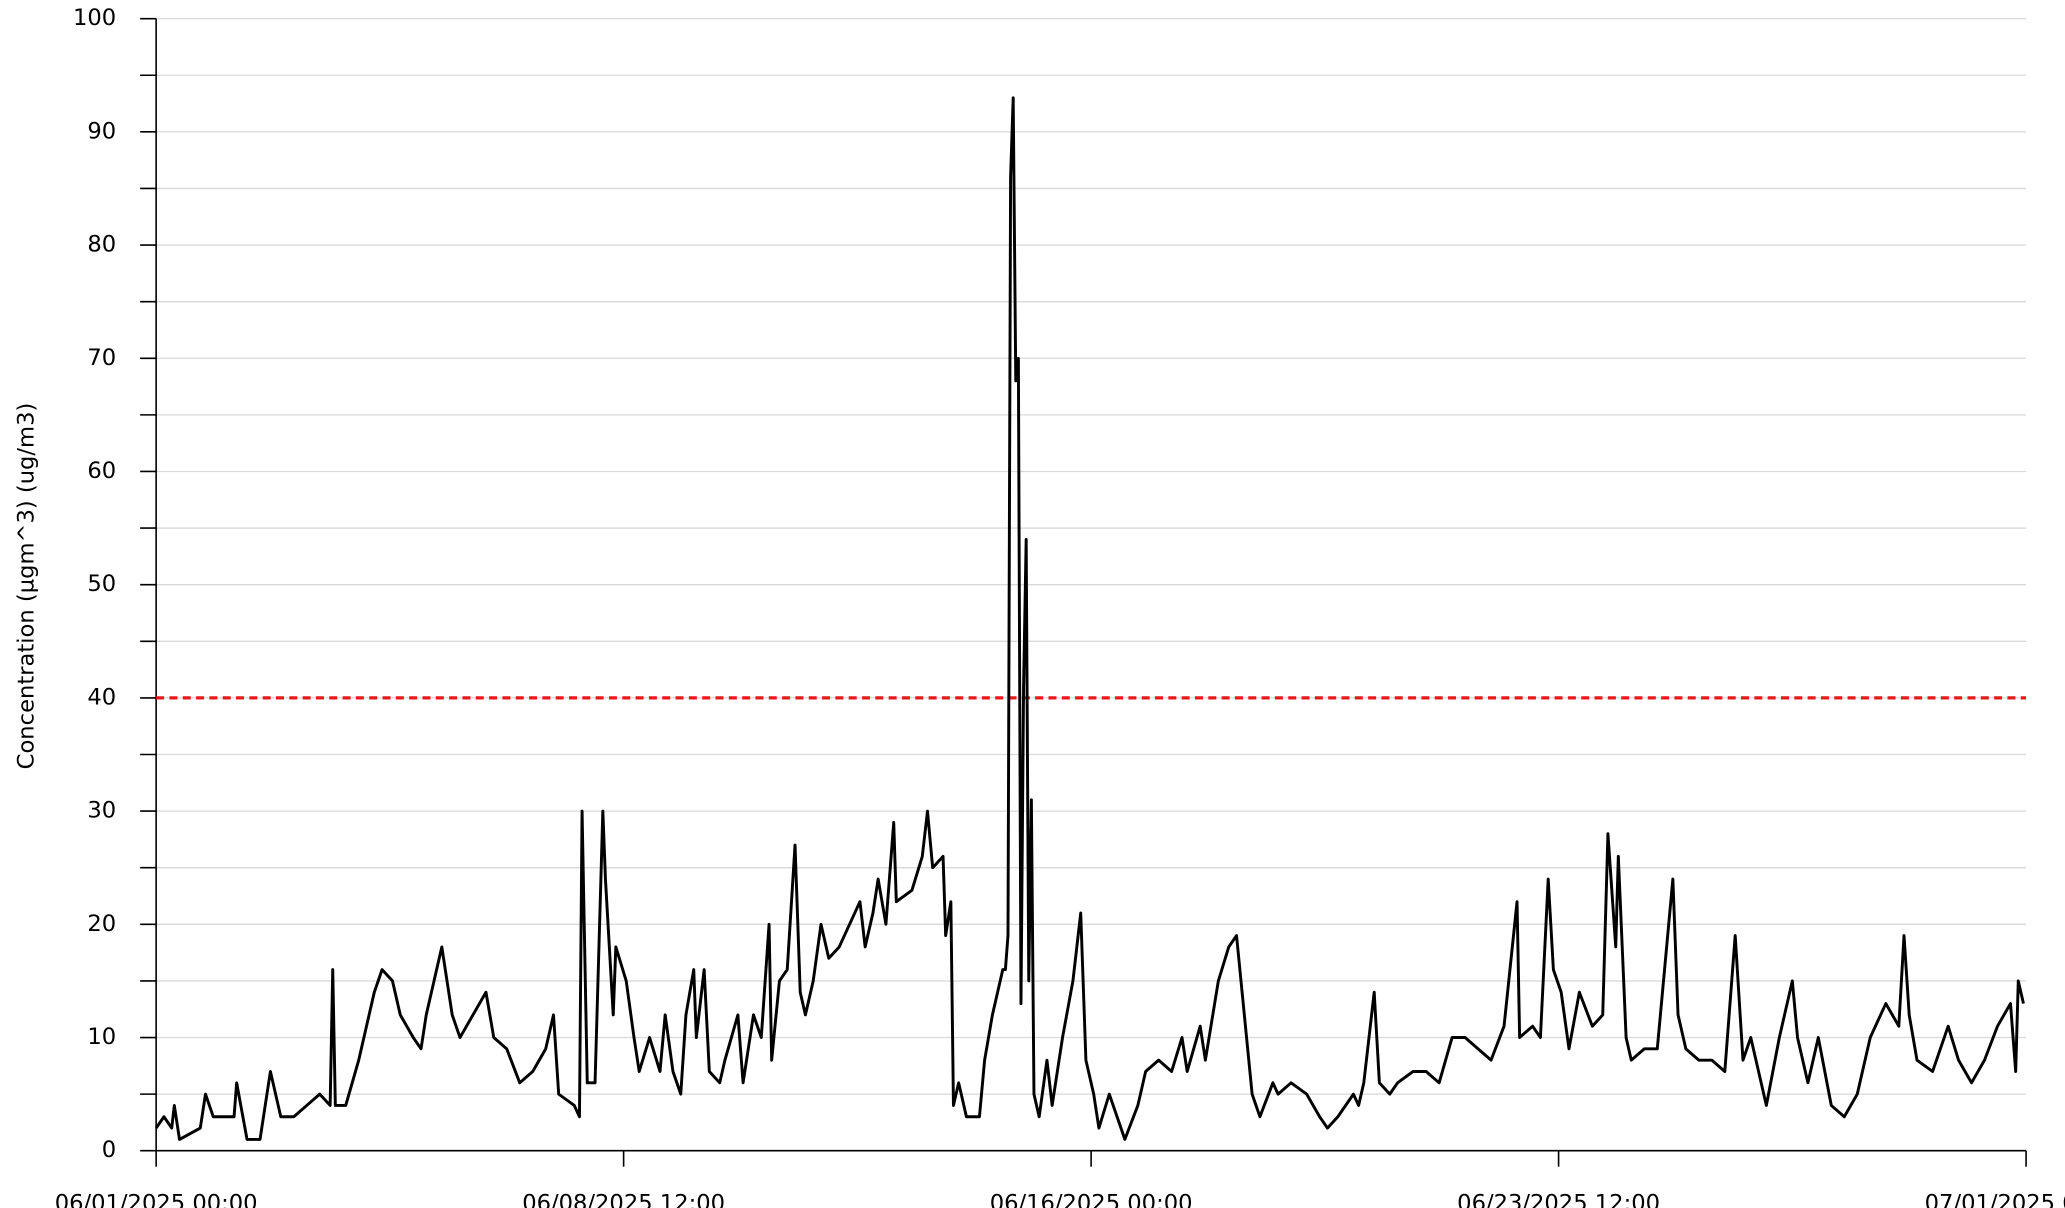  What do you see at coordinates (101, 245) in the screenshot?
I see `y-tick-label: 80` at bounding box center [101, 245].